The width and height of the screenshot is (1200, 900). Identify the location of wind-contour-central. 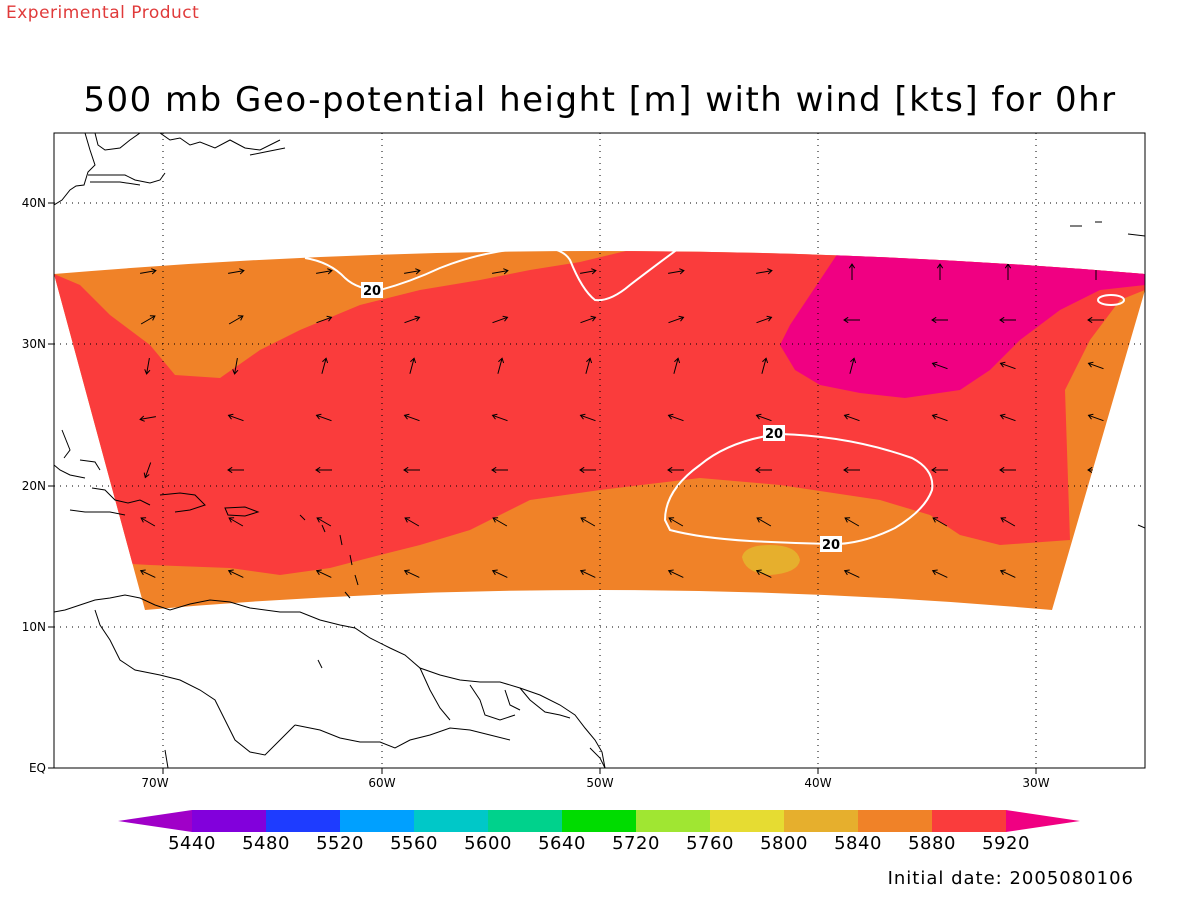
(798, 489).